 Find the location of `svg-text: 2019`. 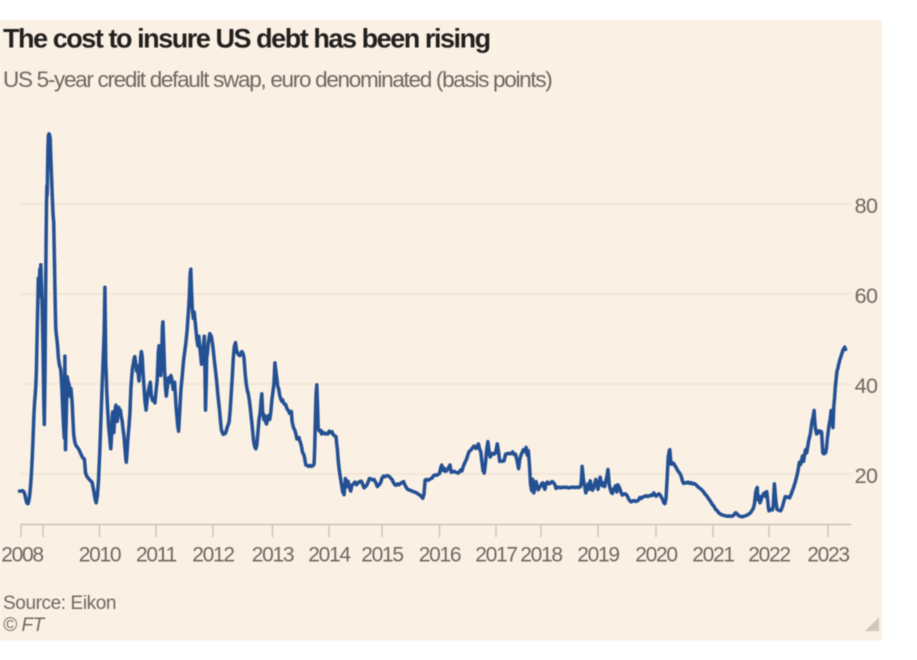

svg-text: 2019 is located at coordinates (598, 555).